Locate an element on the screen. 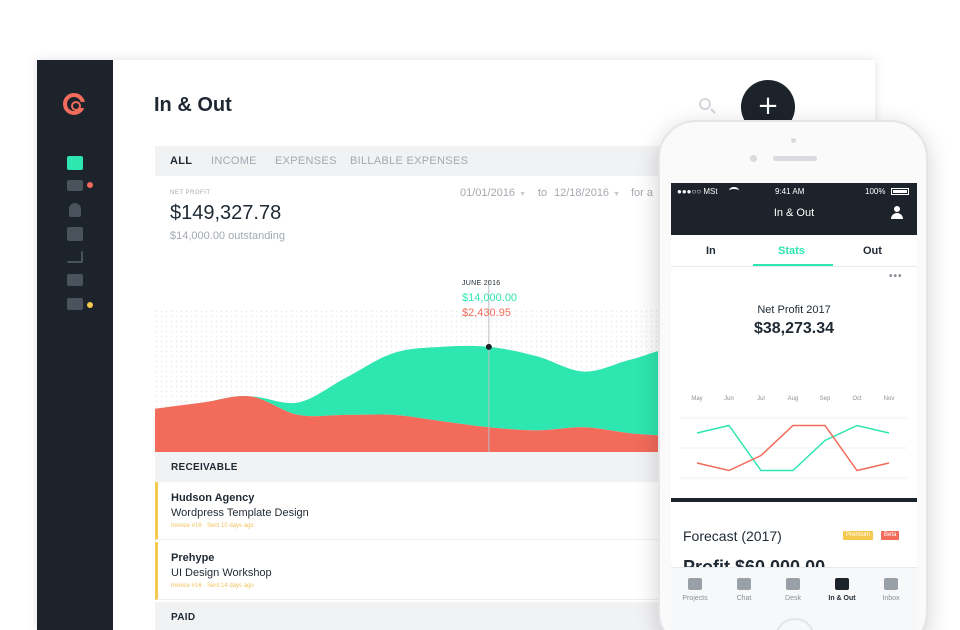 The width and height of the screenshot is (960, 630). date-to-select: 12/18/2016 ▼ is located at coordinates (587, 193).